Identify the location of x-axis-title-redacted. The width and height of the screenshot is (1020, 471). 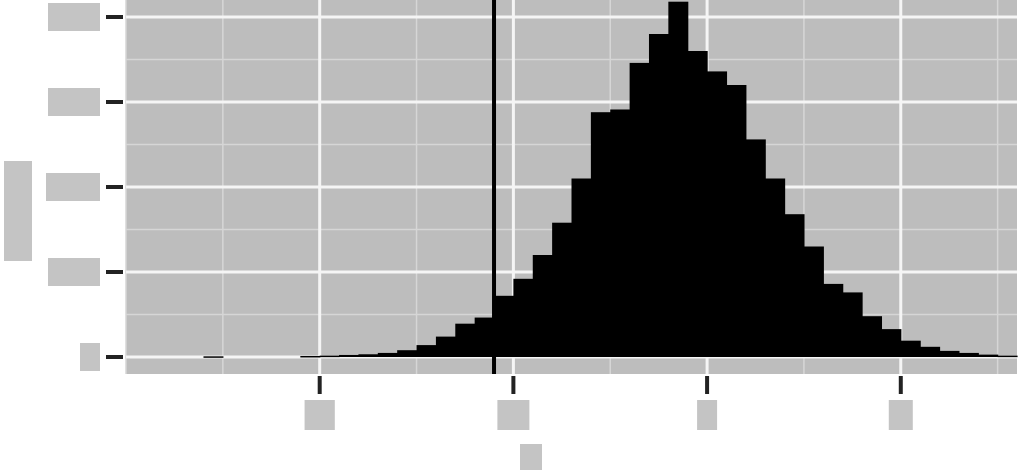
(531, 457).